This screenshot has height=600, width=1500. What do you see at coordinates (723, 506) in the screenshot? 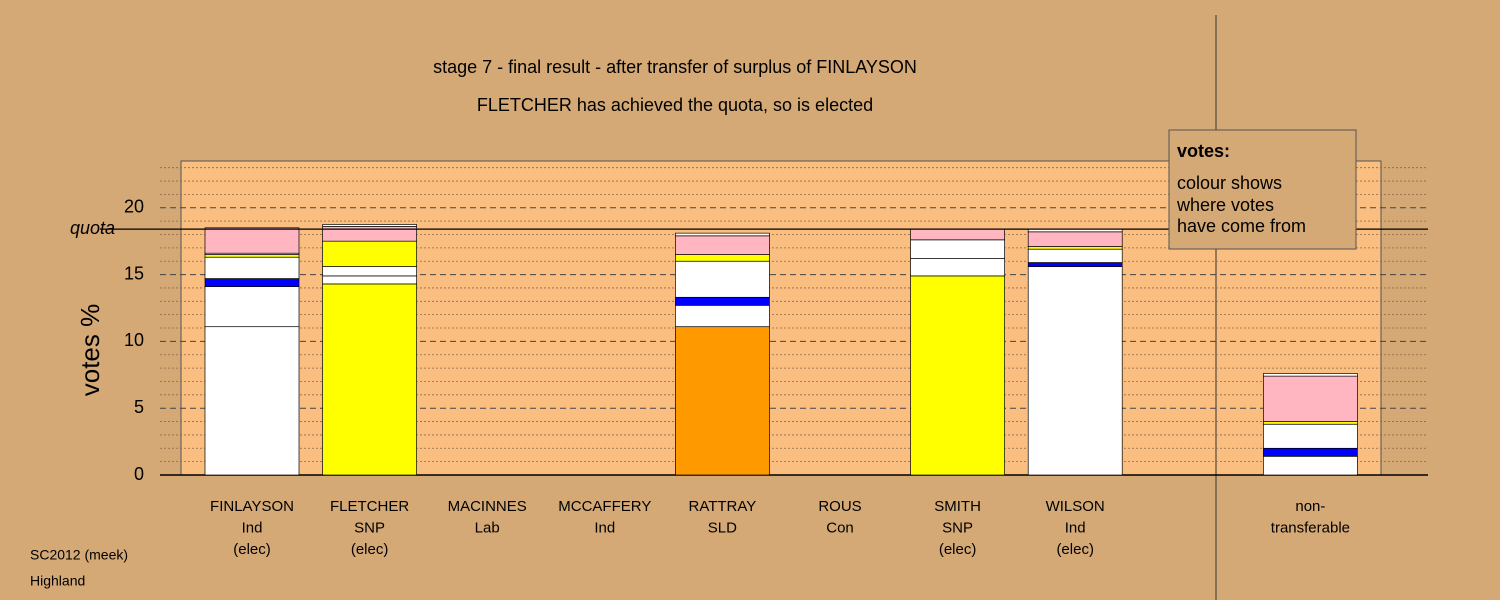
I see `x-tick-label: RATTRAY` at bounding box center [723, 506].